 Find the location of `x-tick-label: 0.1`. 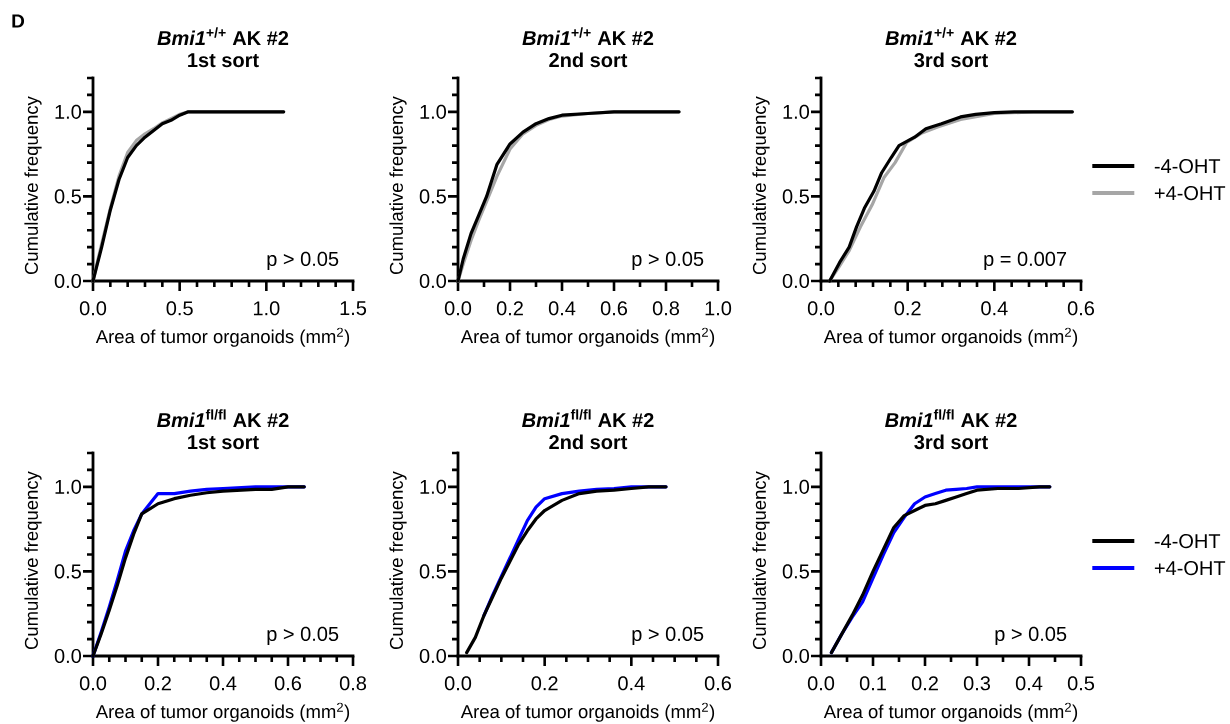

x-tick-label: 0.1 is located at coordinates (872, 683).